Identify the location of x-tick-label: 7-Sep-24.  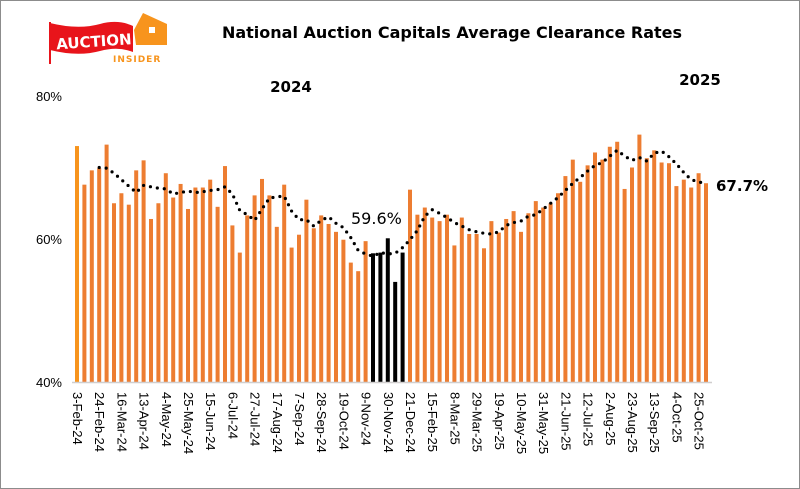
(299, 418).